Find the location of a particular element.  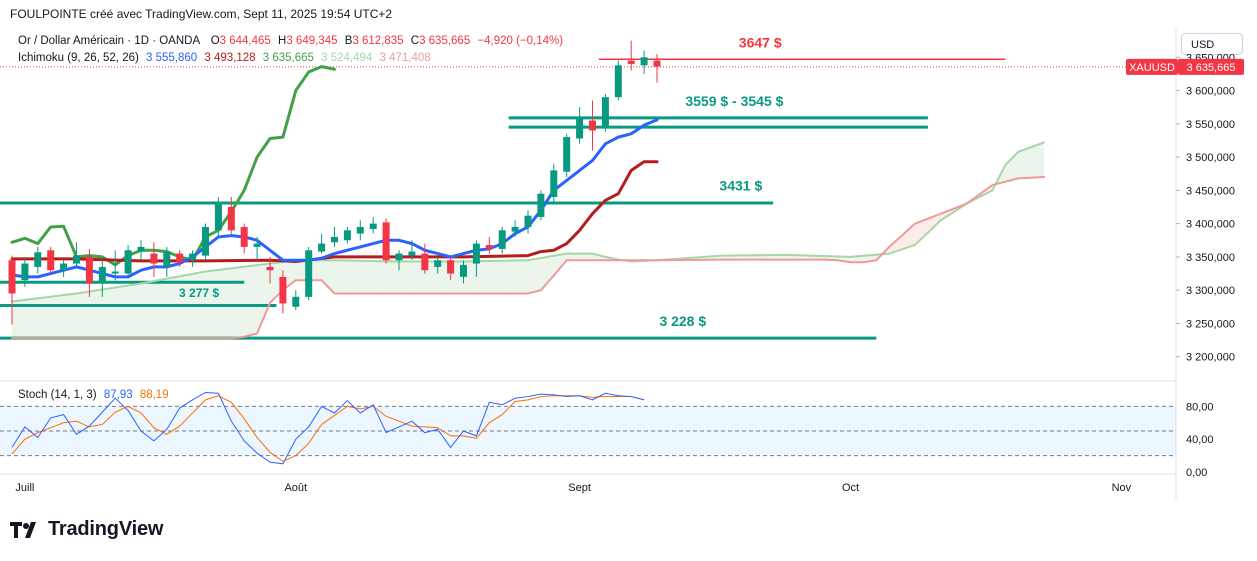

stoch-tick-label: 40,00 is located at coordinates (1200, 440).